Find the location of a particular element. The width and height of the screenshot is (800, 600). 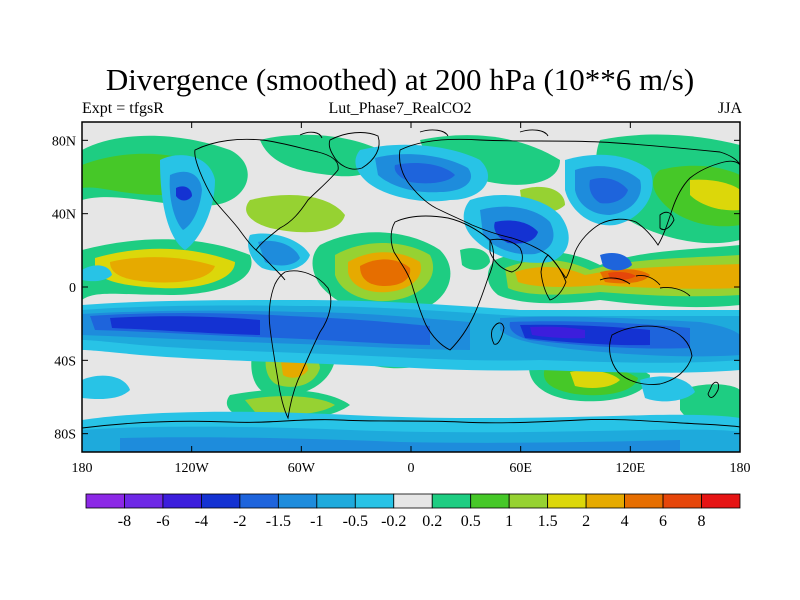

colorbar-label: -8 is located at coordinates (124, 521).